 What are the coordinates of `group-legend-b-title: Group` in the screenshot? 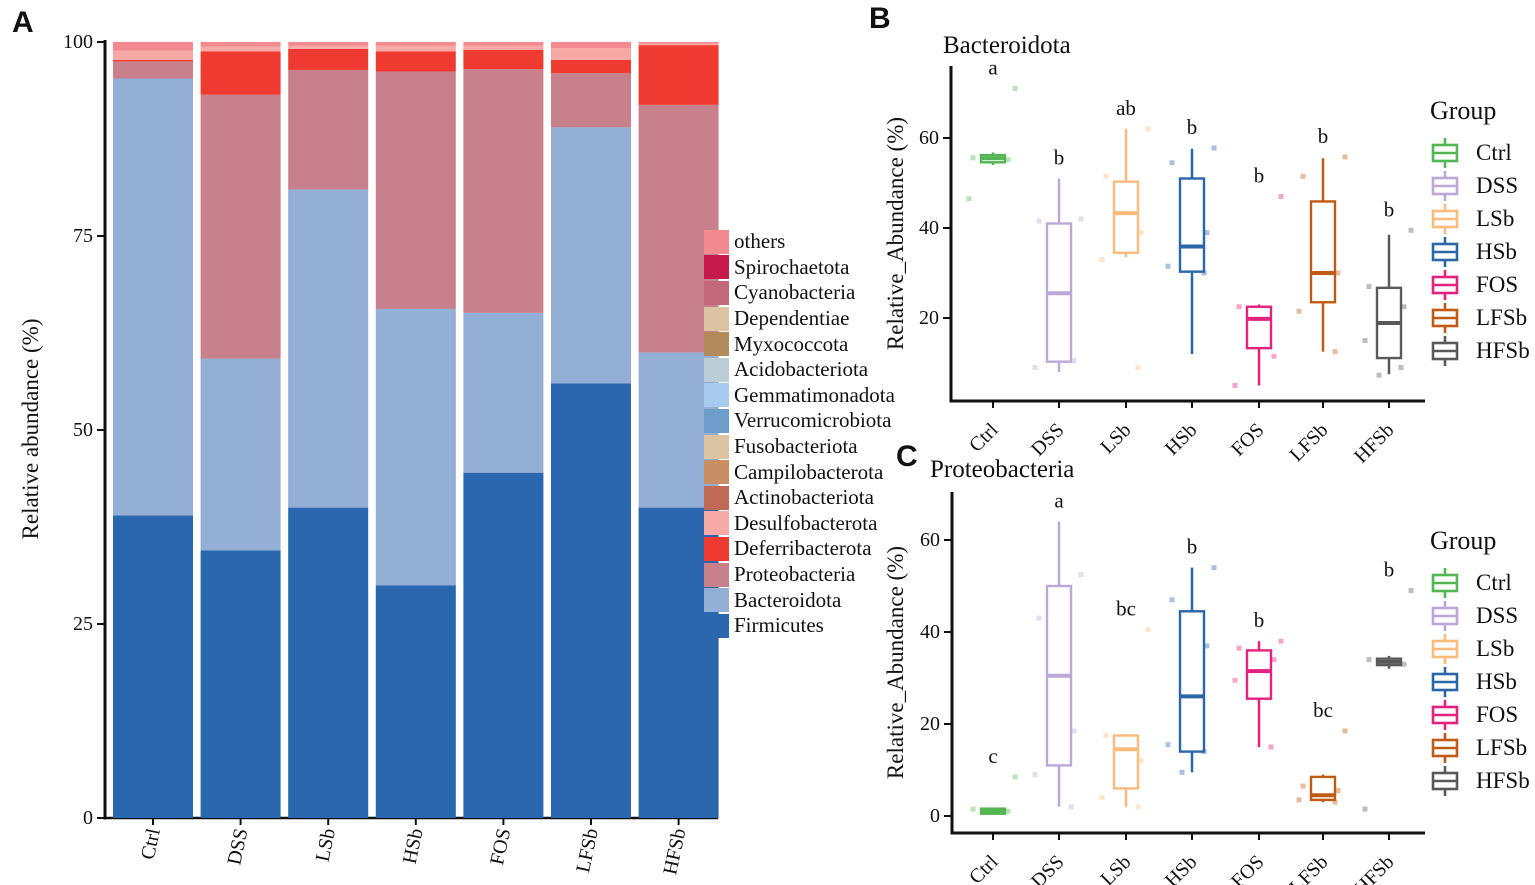 It's located at (1463, 110).